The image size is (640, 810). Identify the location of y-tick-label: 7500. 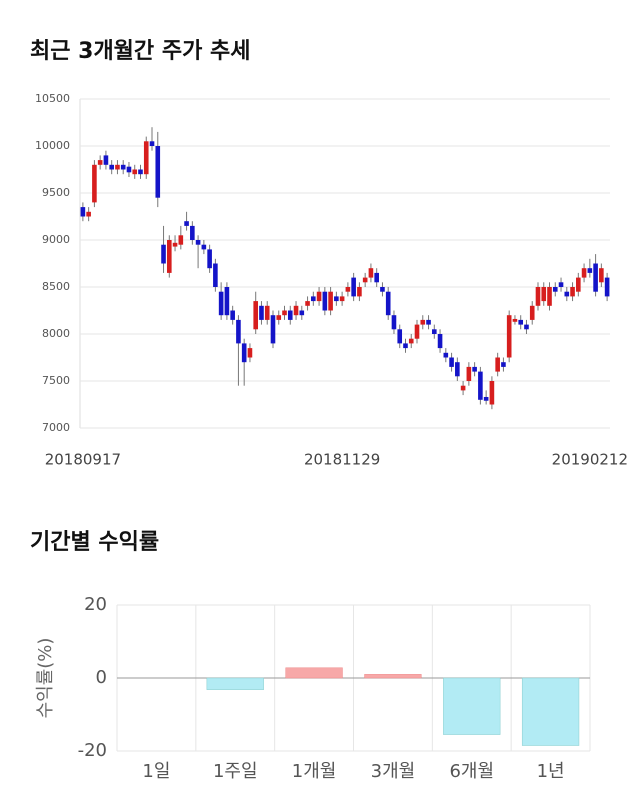
(56, 380).